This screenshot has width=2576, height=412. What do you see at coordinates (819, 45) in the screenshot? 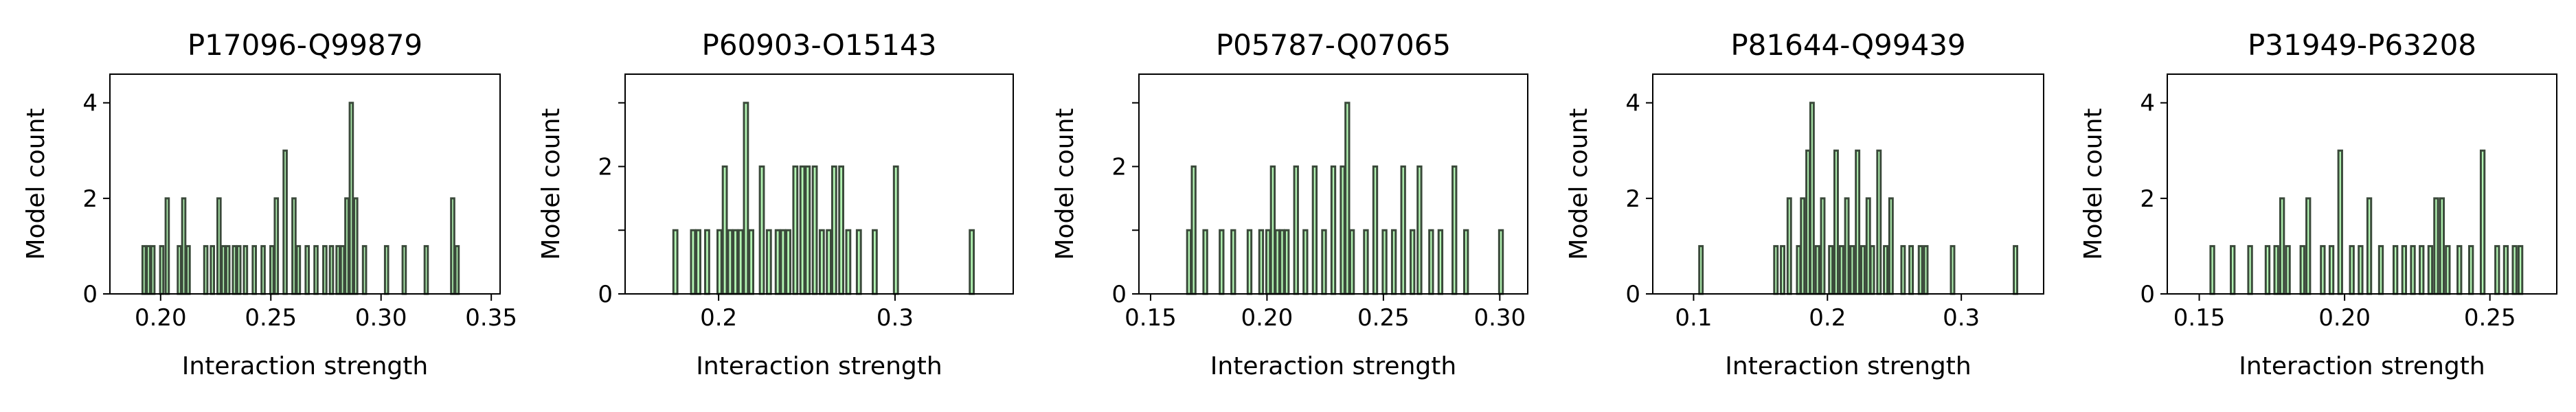
I see `panel-title: P60903-O15143` at bounding box center [819, 45].